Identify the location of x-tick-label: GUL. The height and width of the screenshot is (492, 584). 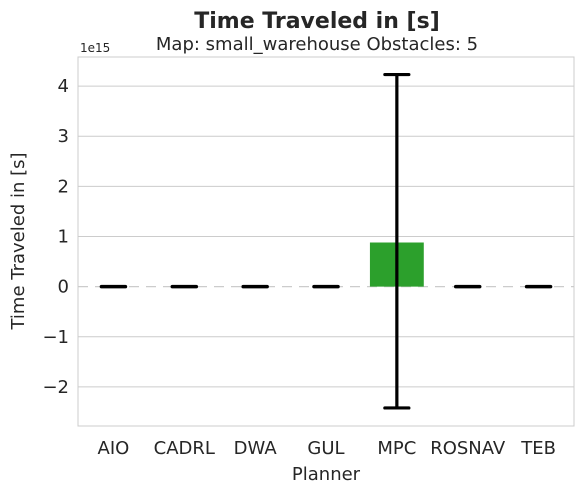
(325, 448).